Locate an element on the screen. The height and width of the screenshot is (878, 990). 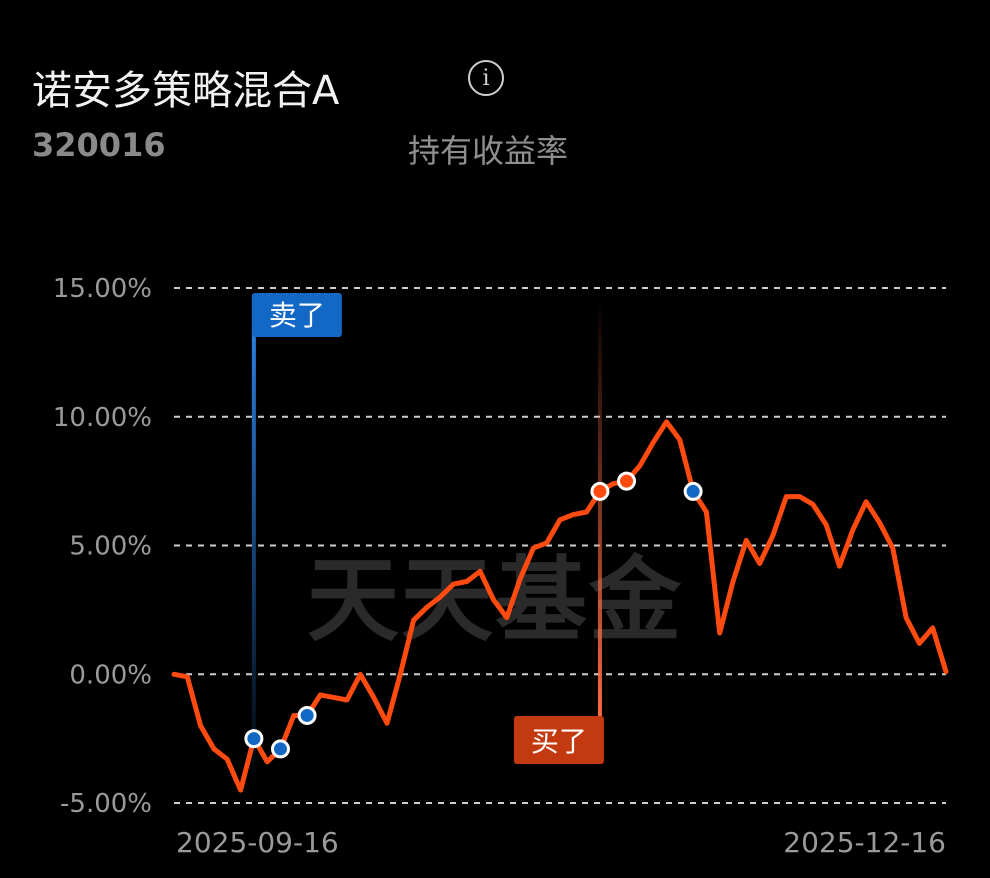
y-tick-label: 10.00% is located at coordinates (102, 418).